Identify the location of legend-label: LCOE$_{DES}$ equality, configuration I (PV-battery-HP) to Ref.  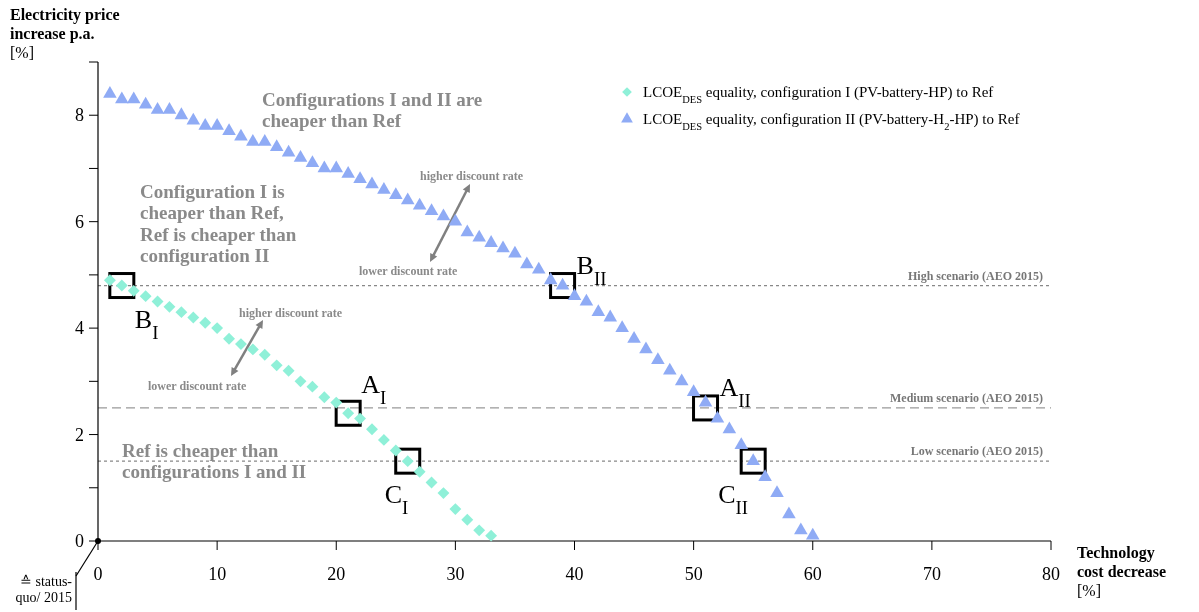
(818, 94).